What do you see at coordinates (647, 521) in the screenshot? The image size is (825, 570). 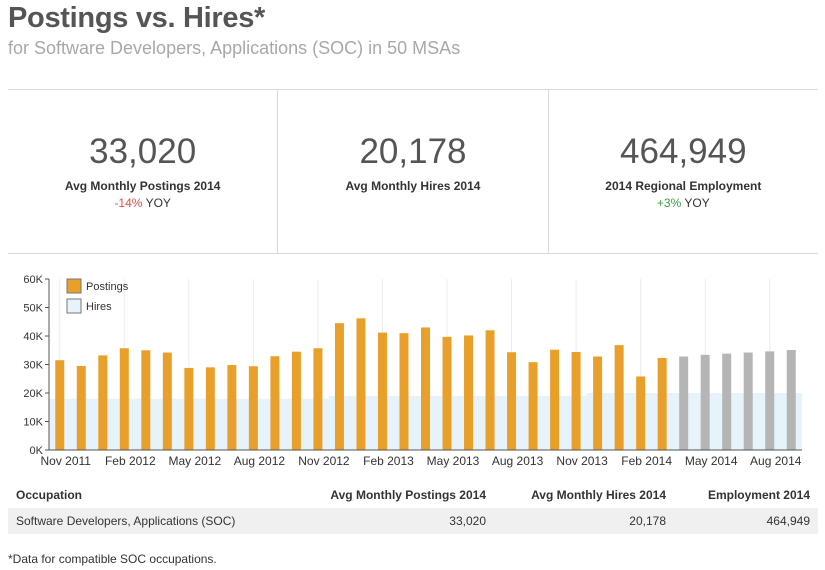 I see `cell-hires: 20,178` at bounding box center [647, 521].